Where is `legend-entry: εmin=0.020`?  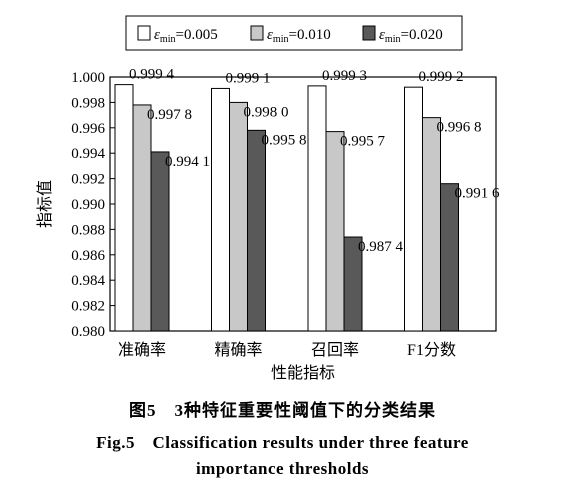 legend-entry: εmin=0.020 is located at coordinates (411, 36).